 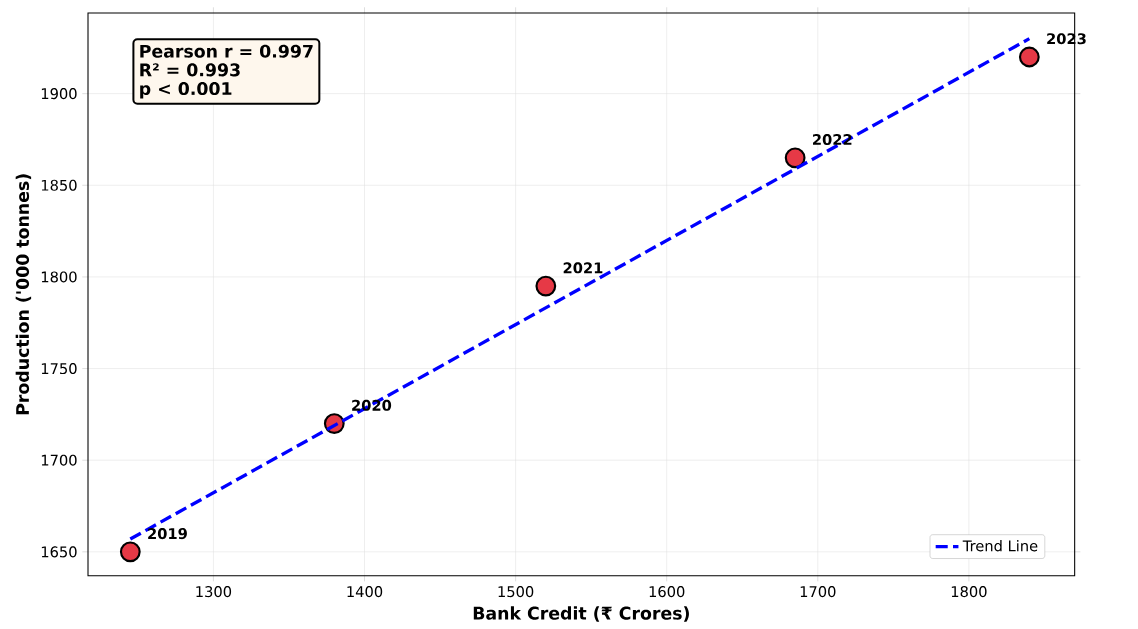 What do you see at coordinates (1000, 546) in the screenshot?
I see `legend-label: Trend Line` at bounding box center [1000, 546].